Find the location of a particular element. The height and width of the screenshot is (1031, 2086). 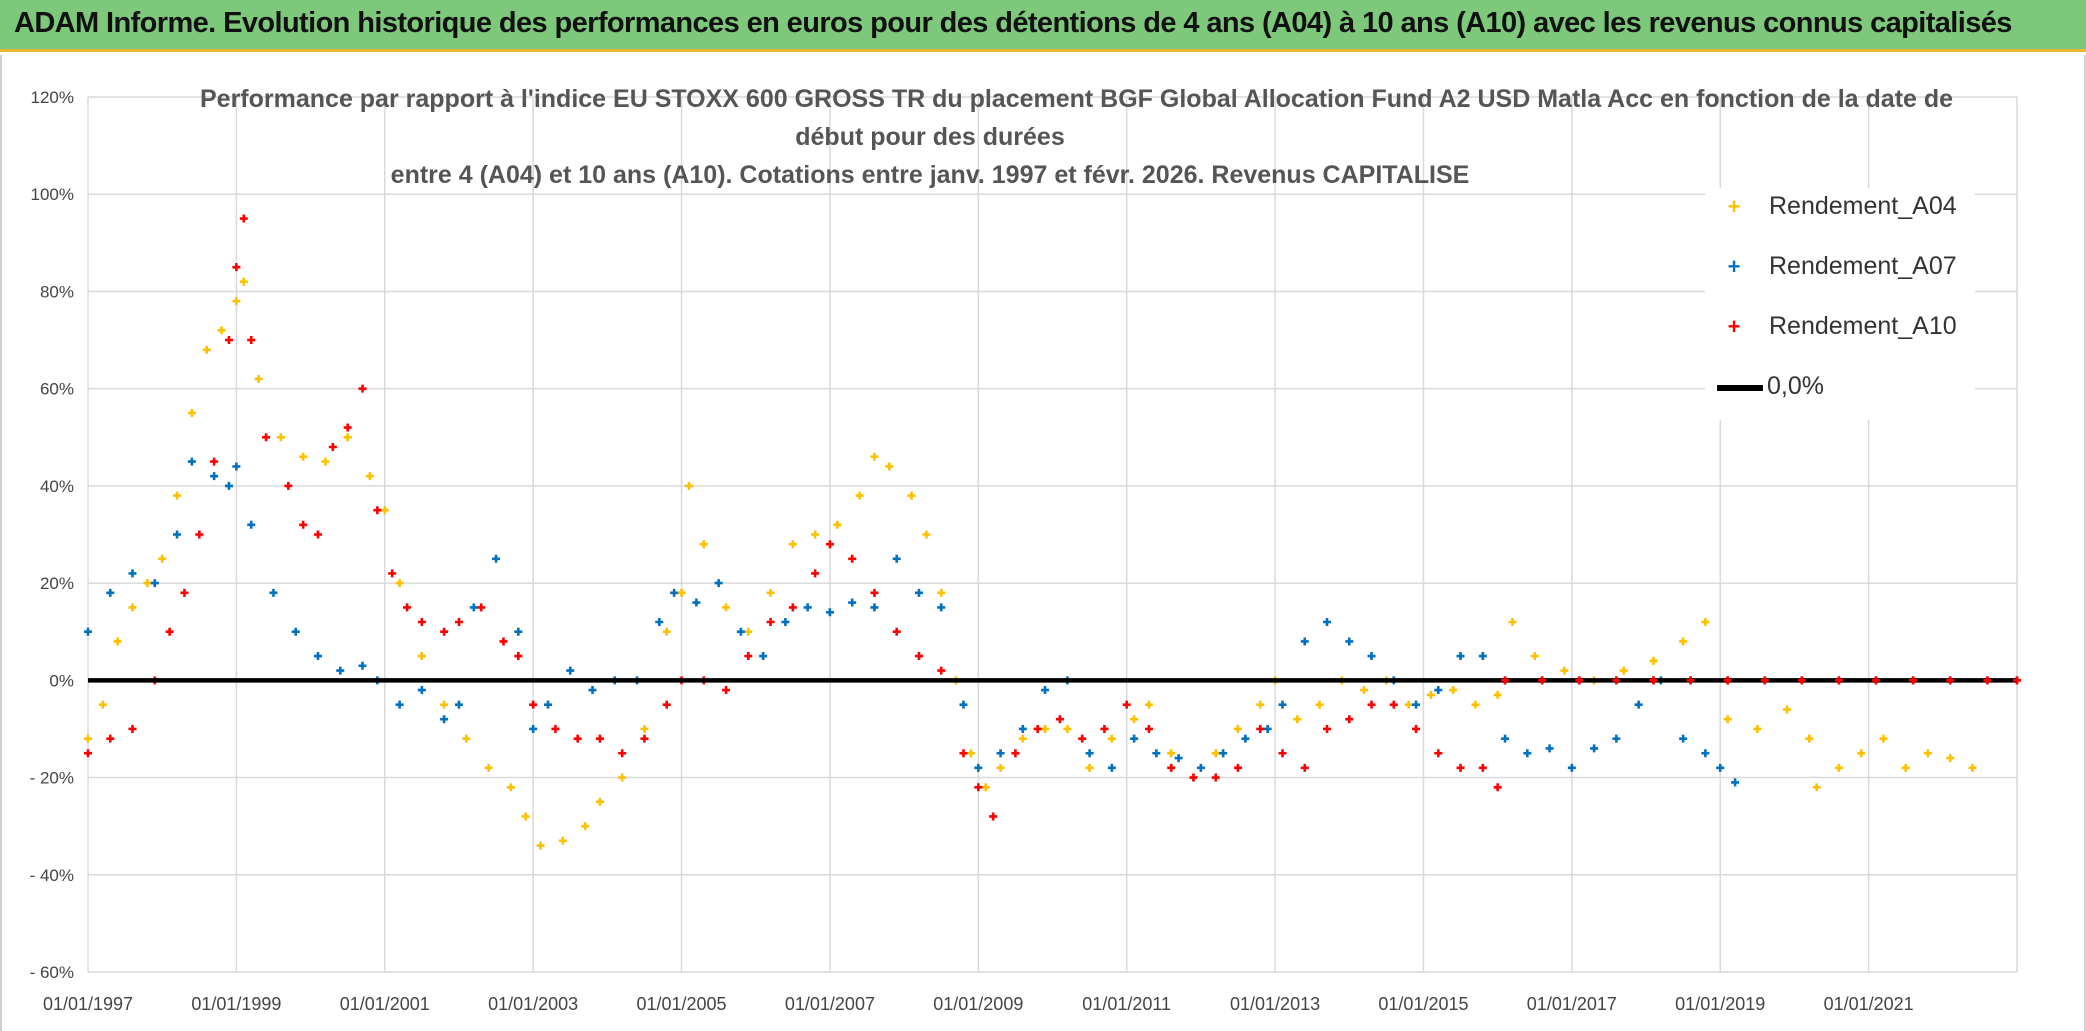

legend-line-zero is located at coordinates (1740, 388).